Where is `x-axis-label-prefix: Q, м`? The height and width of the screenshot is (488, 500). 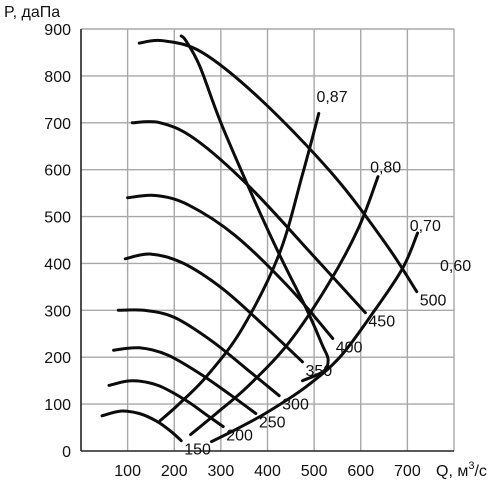 x-axis-label-prefix: Q, м is located at coordinates (452, 471).